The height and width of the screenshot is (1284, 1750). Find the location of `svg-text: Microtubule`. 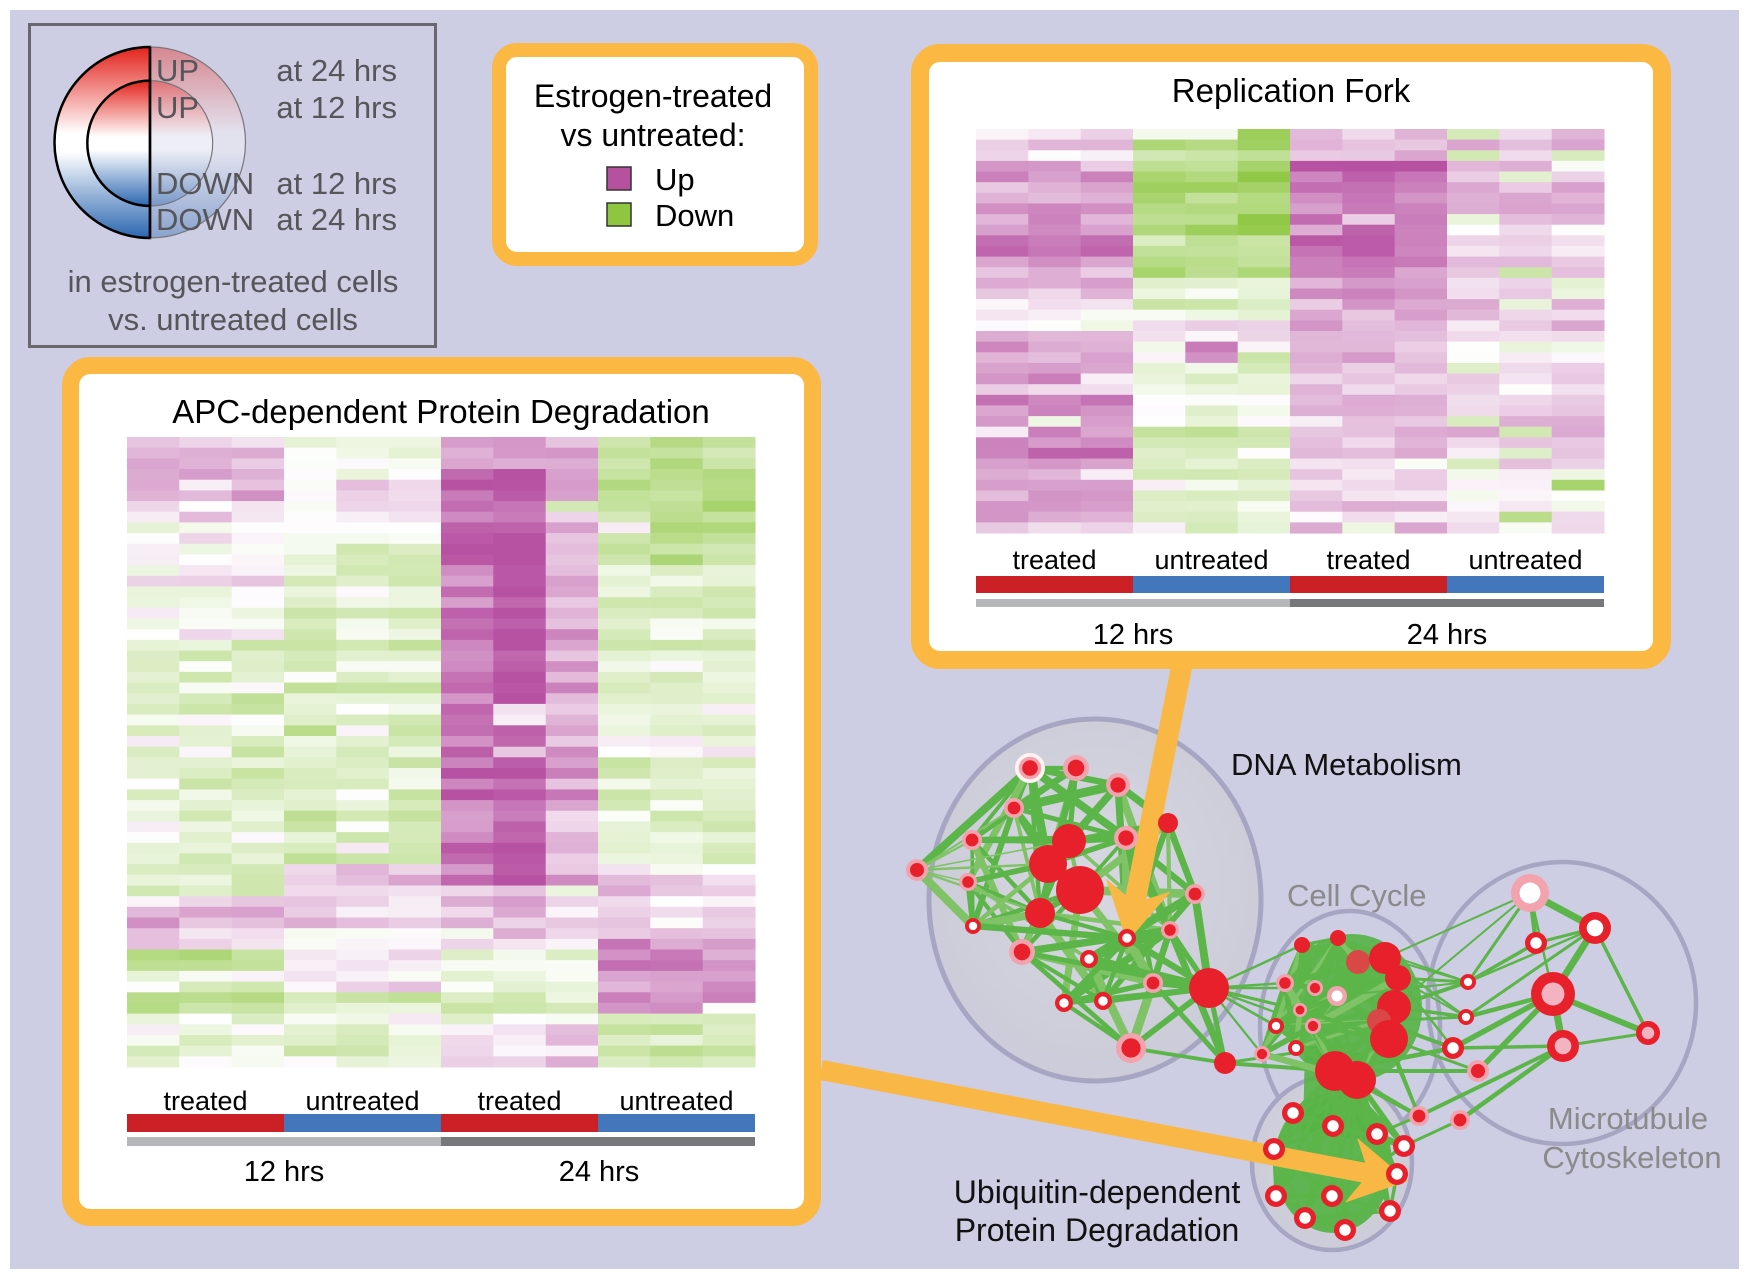

svg-text: Microtubule is located at coordinates (1628, 1118).